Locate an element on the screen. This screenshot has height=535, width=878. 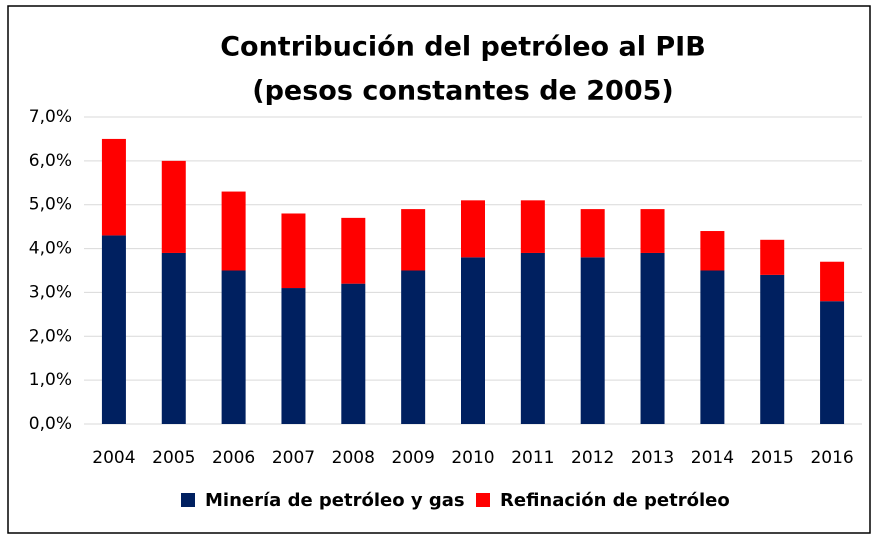
x-tick-label: 2009 is located at coordinates (413, 458).